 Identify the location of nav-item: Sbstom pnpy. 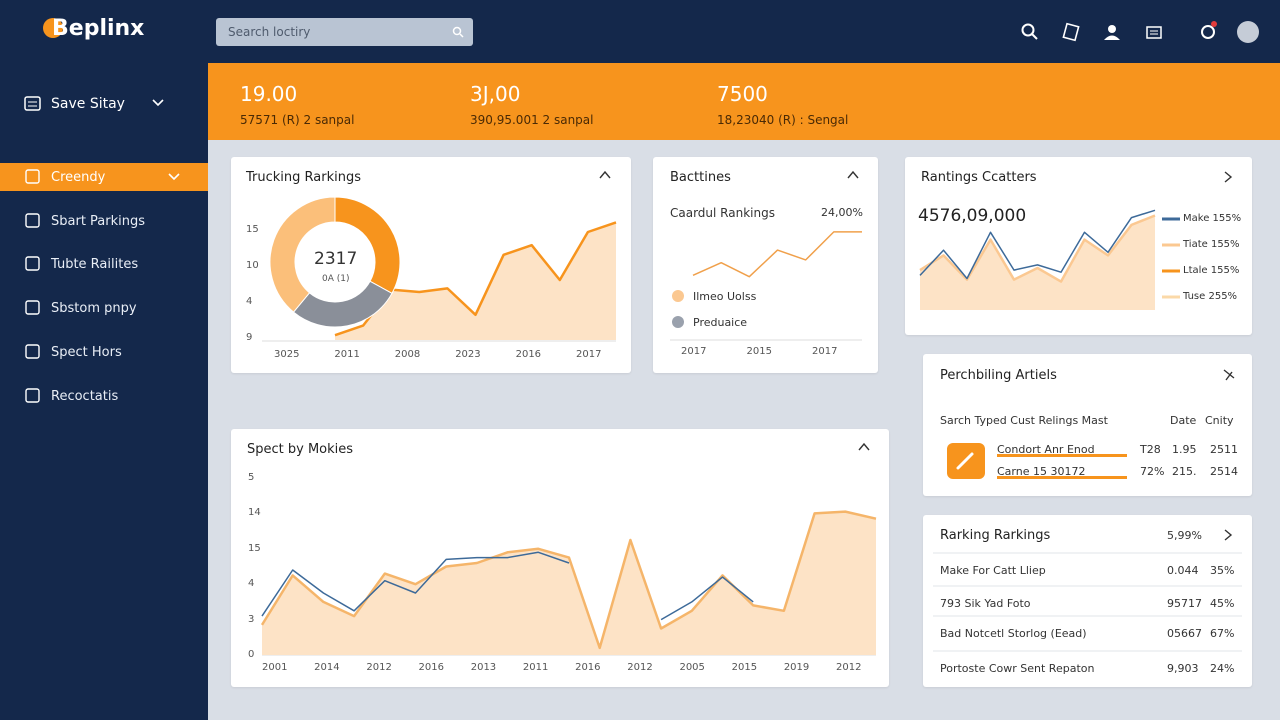
(104, 308).